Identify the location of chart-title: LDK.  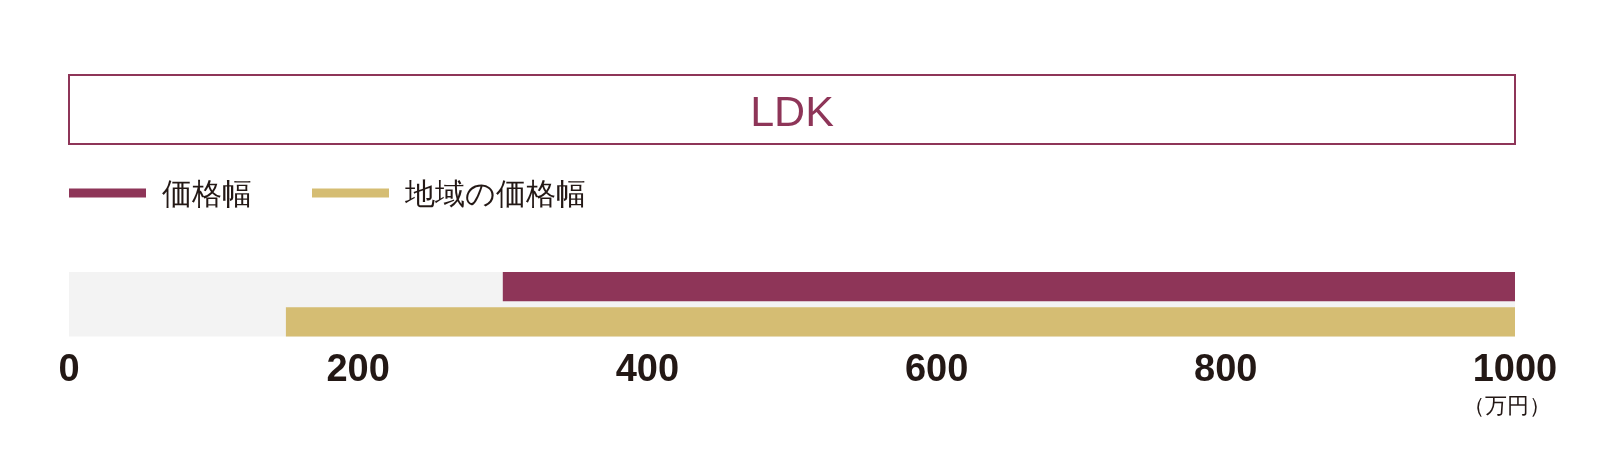
(792, 110).